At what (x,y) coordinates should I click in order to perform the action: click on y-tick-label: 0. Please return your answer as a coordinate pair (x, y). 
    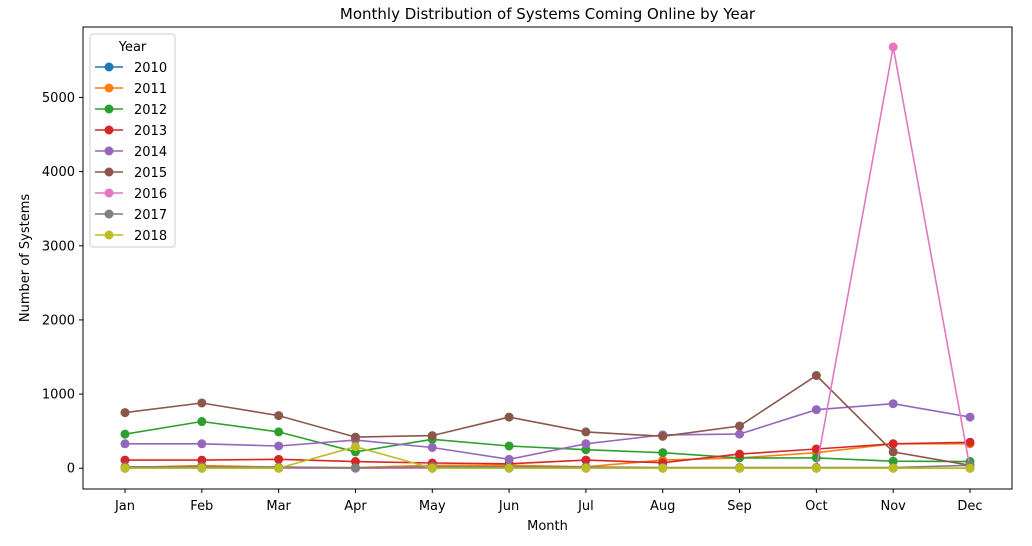
    Looking at the image, I should click on (71, 469).